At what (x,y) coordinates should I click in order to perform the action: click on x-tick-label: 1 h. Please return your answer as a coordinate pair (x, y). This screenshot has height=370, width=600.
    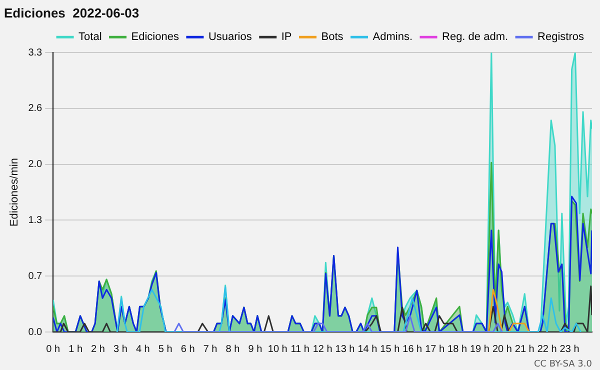
    Looking at the image, I should click on (75, 349).